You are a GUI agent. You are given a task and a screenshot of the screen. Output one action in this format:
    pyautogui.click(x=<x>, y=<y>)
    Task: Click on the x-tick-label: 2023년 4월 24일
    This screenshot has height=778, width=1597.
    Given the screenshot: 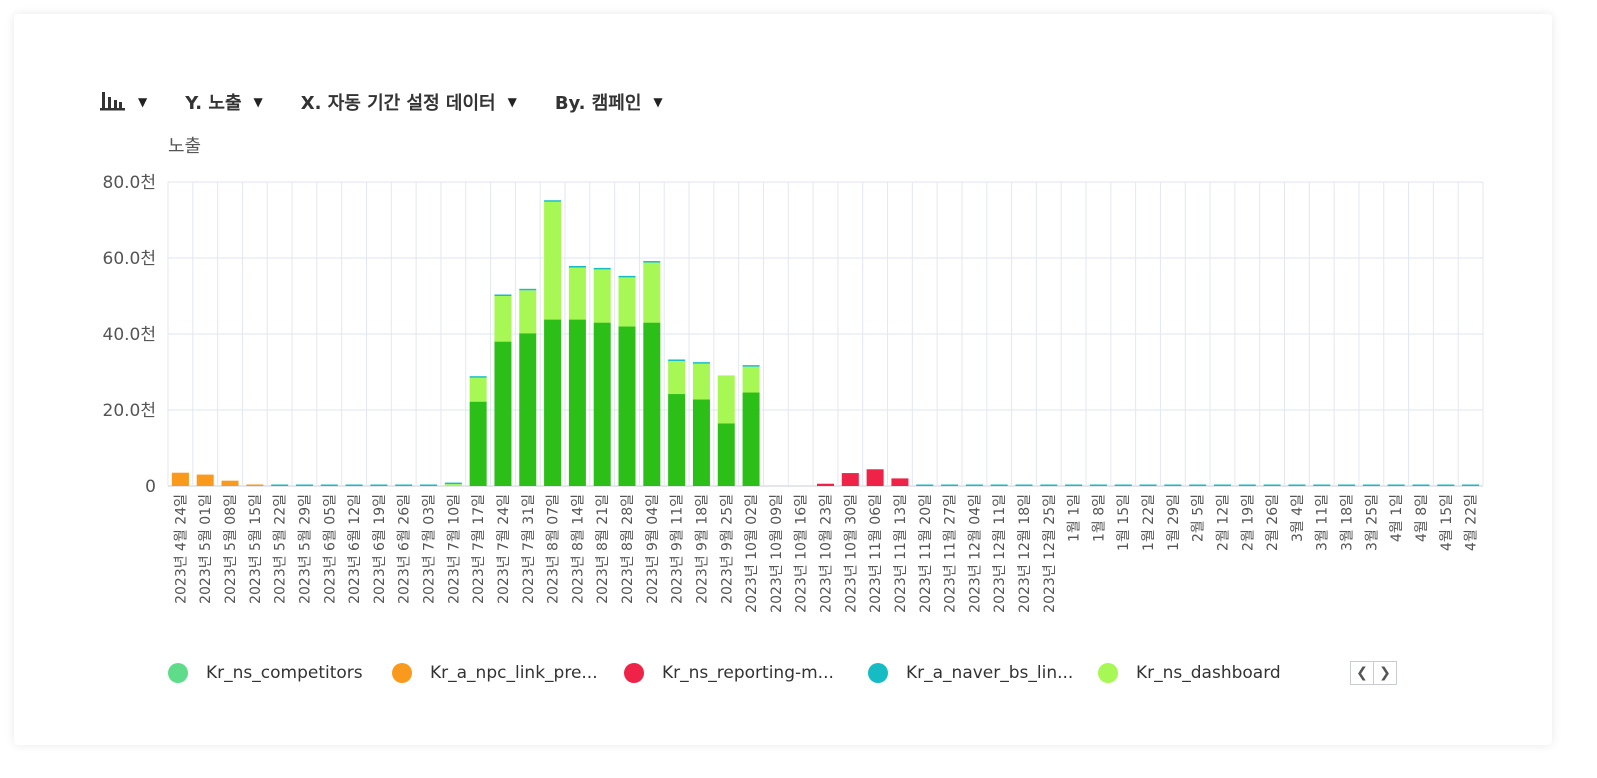 What is the action you would take?
    pyautogui.click(x=181, y=549)
    